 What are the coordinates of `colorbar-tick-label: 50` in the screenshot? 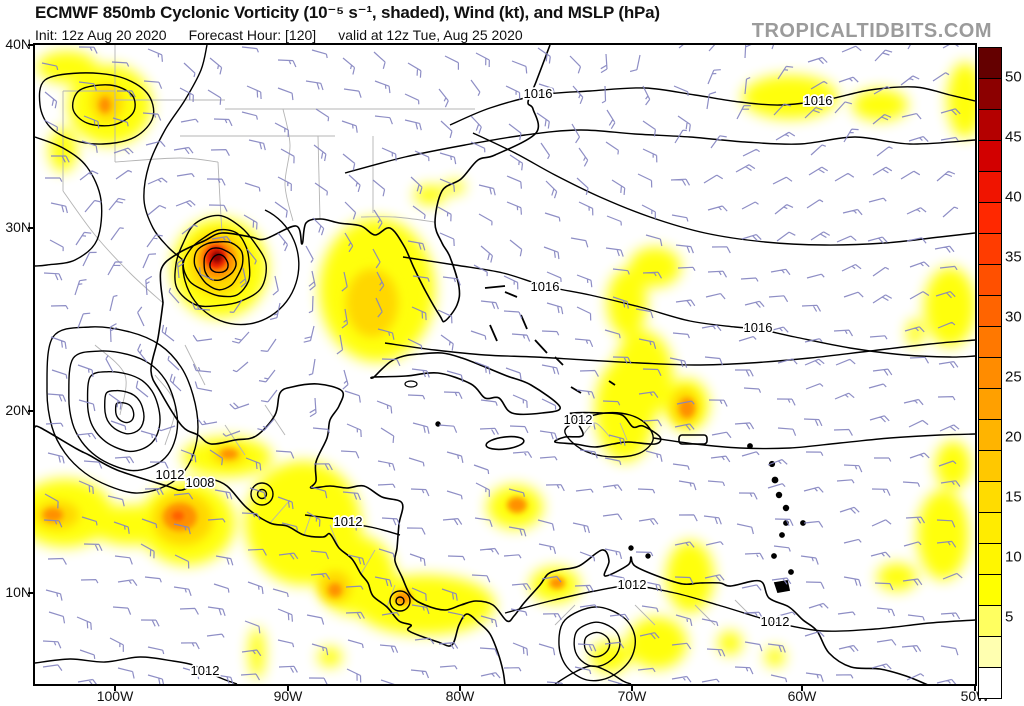 It's located at (1013, 77).